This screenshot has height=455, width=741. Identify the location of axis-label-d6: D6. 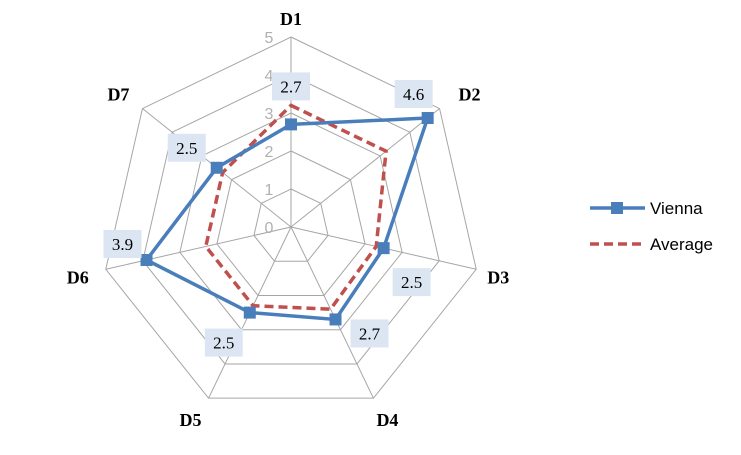
(78, 277).